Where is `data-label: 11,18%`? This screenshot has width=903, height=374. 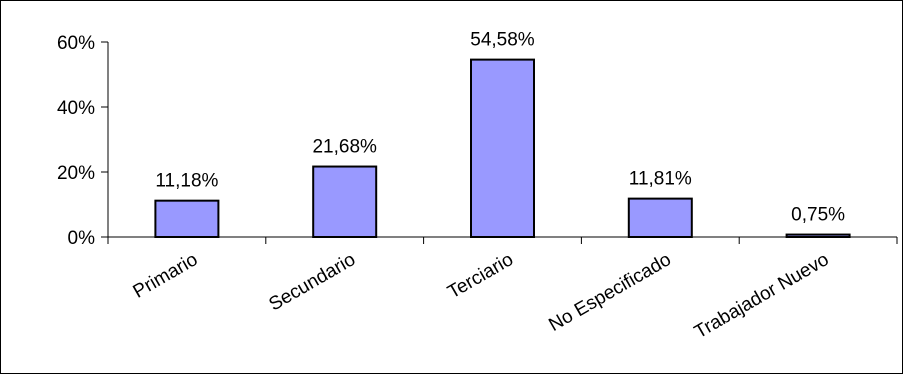 data-label: 11,18% is located at coordinates (186, 181).